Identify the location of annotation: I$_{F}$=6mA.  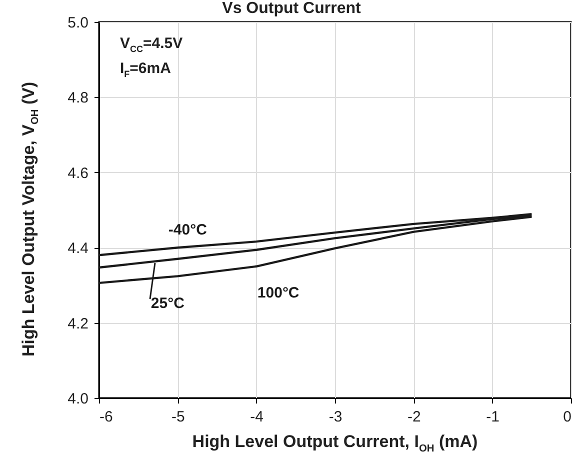
(145, 69).